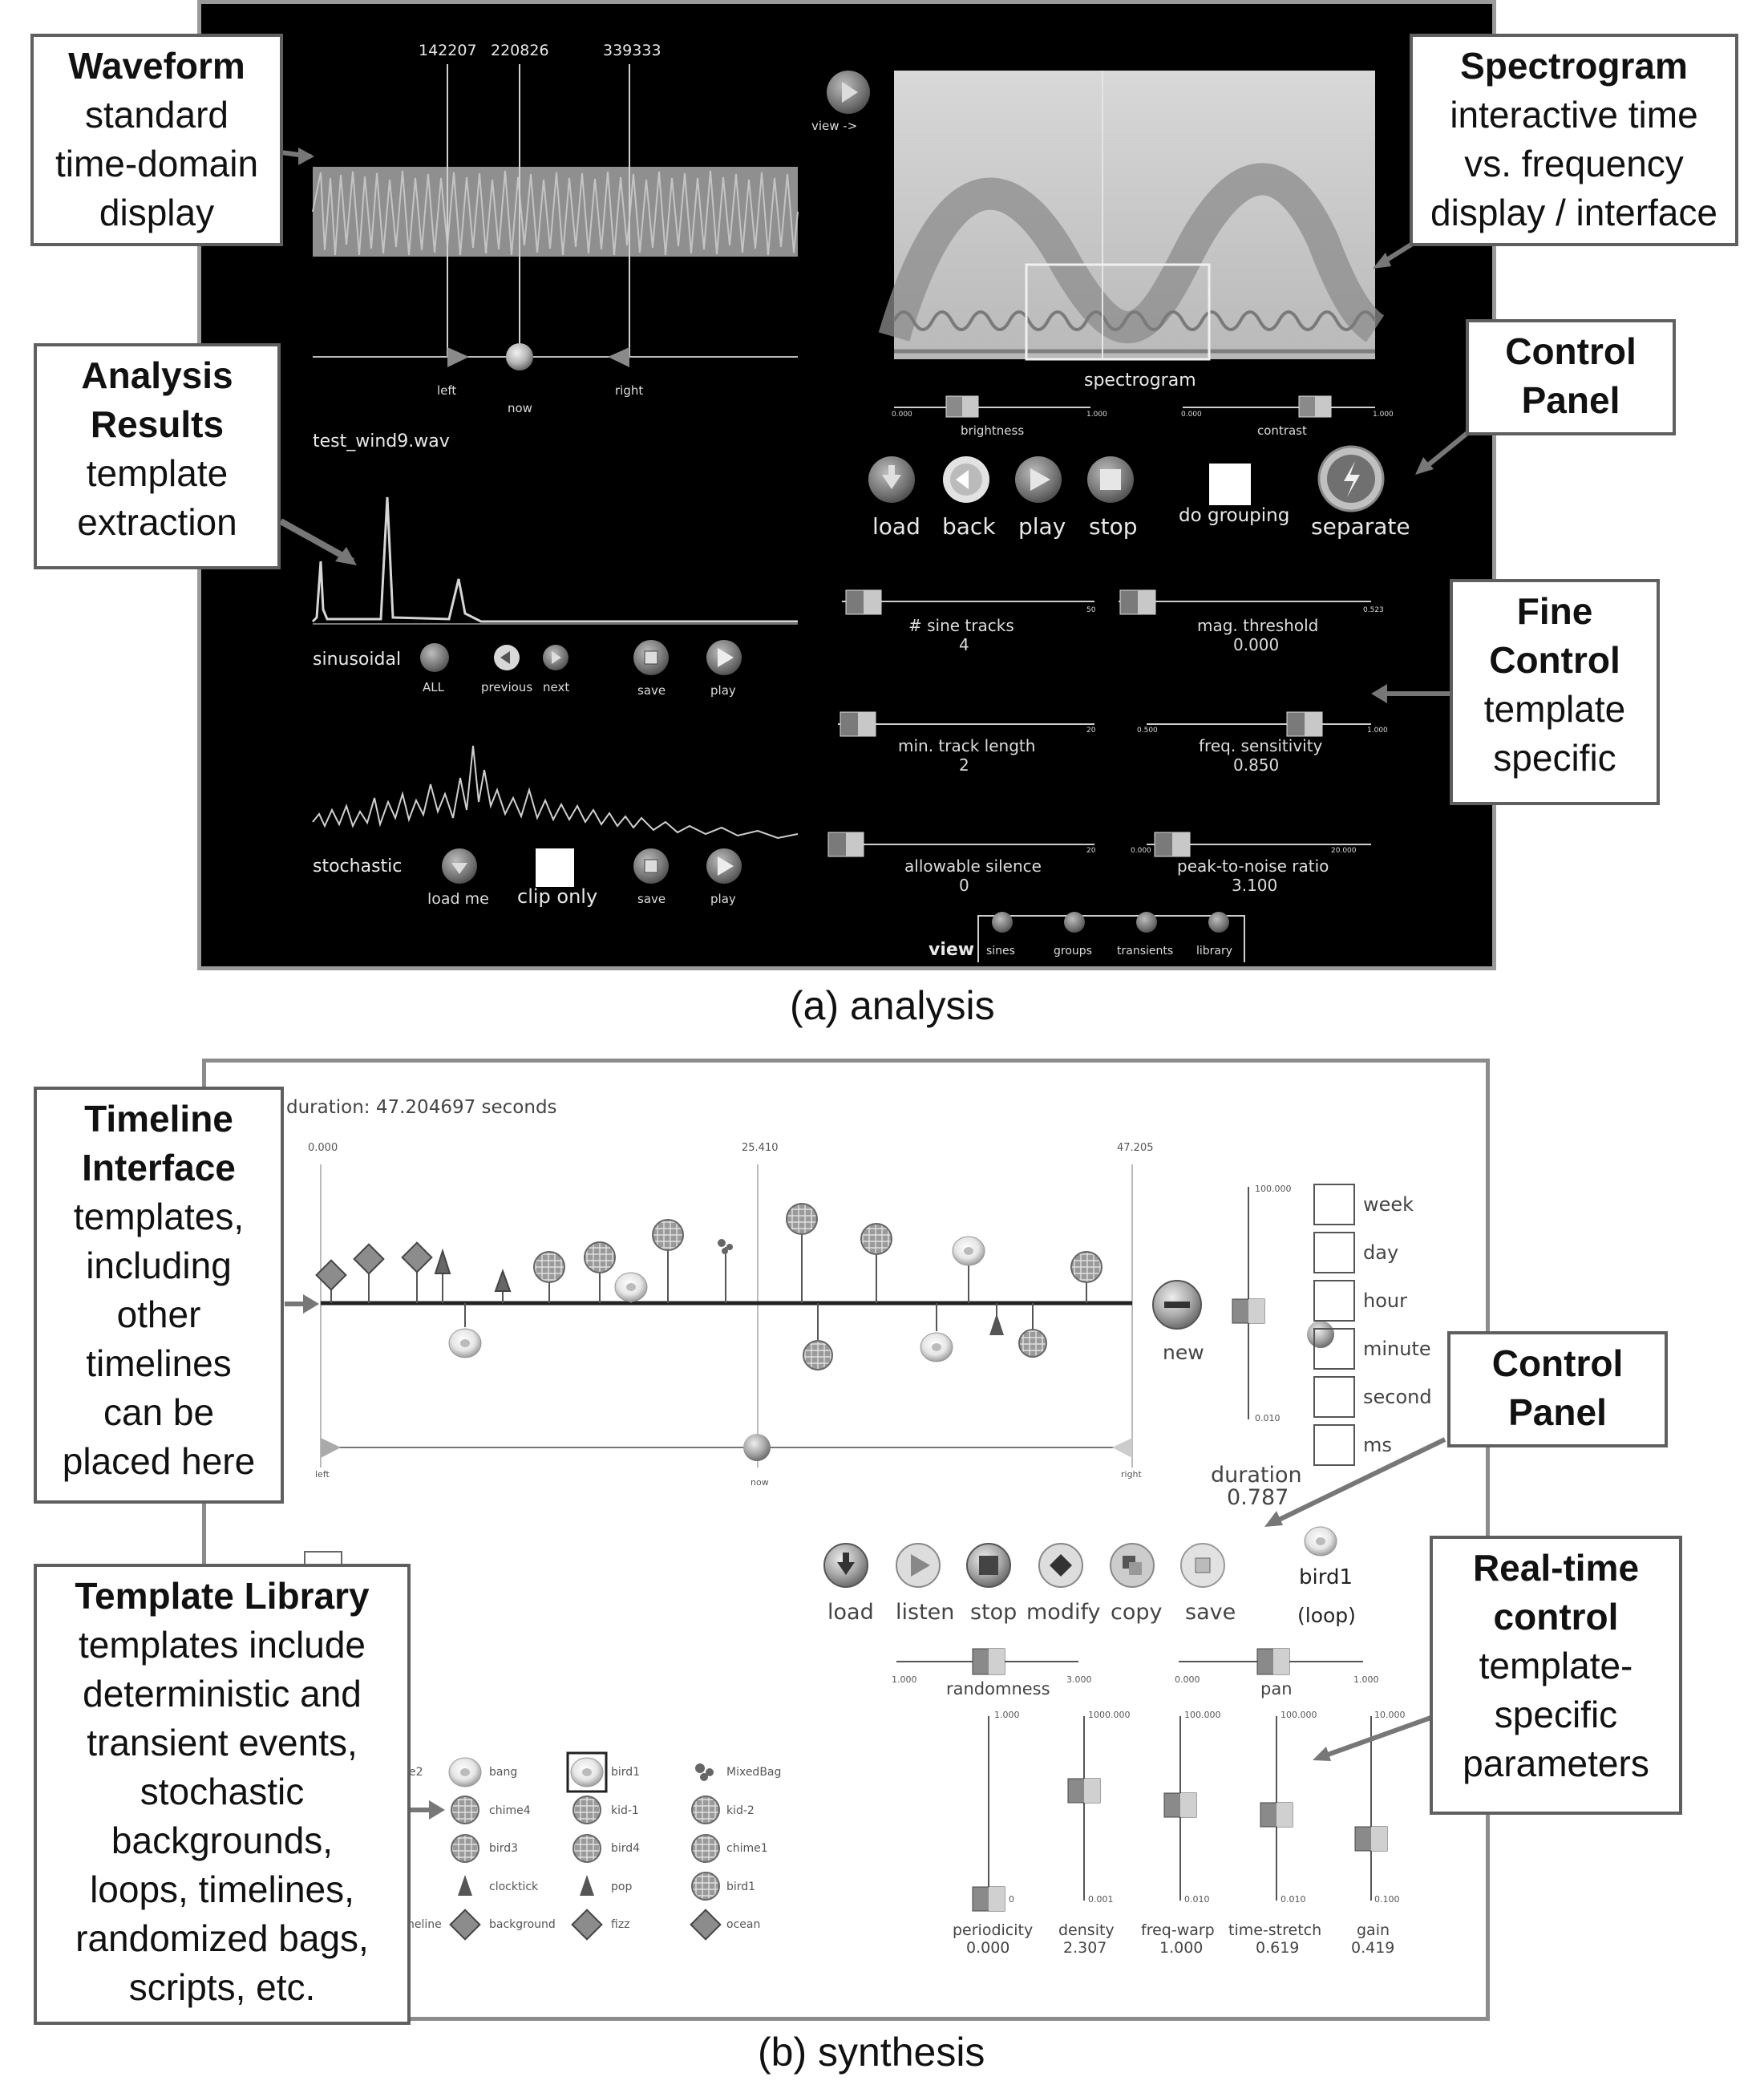  I want to click on marker-left-value: 142207, so click(448, 51).